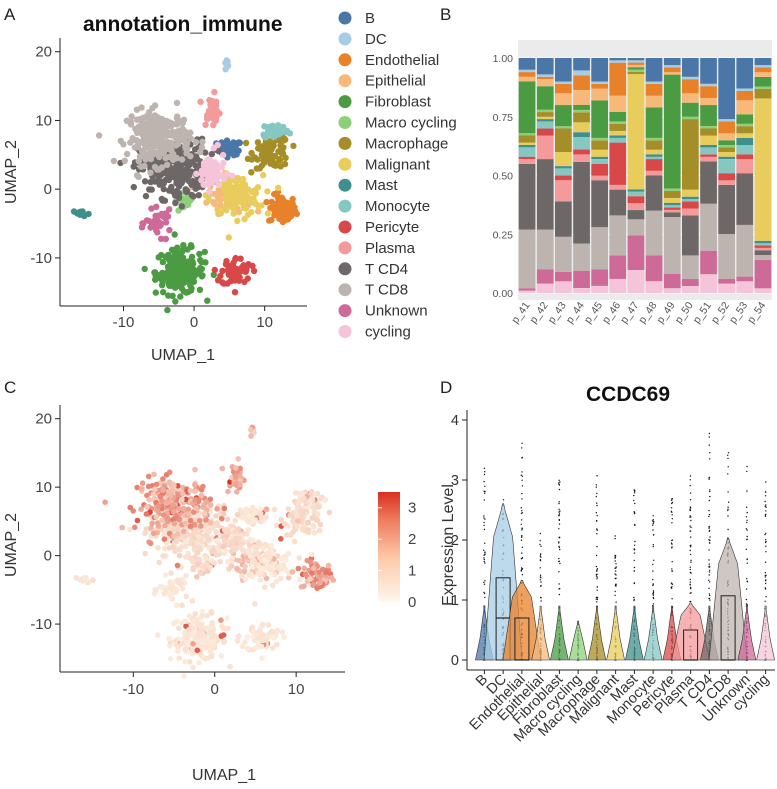 This screenshot has height=789, width=777. Describe the element at coordinates (43, 120) in the screenshot. I see `y-tick-label: 10` at that location.